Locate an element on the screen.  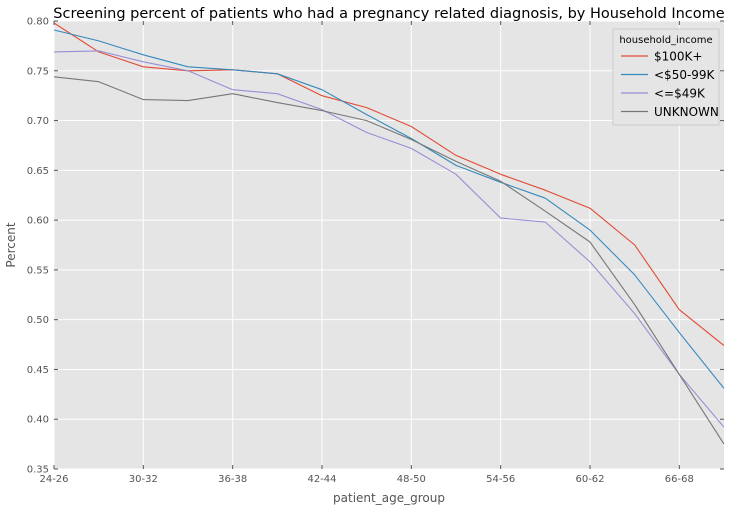
x-tick-label: 42-44 is located at coordinates (321, 479).